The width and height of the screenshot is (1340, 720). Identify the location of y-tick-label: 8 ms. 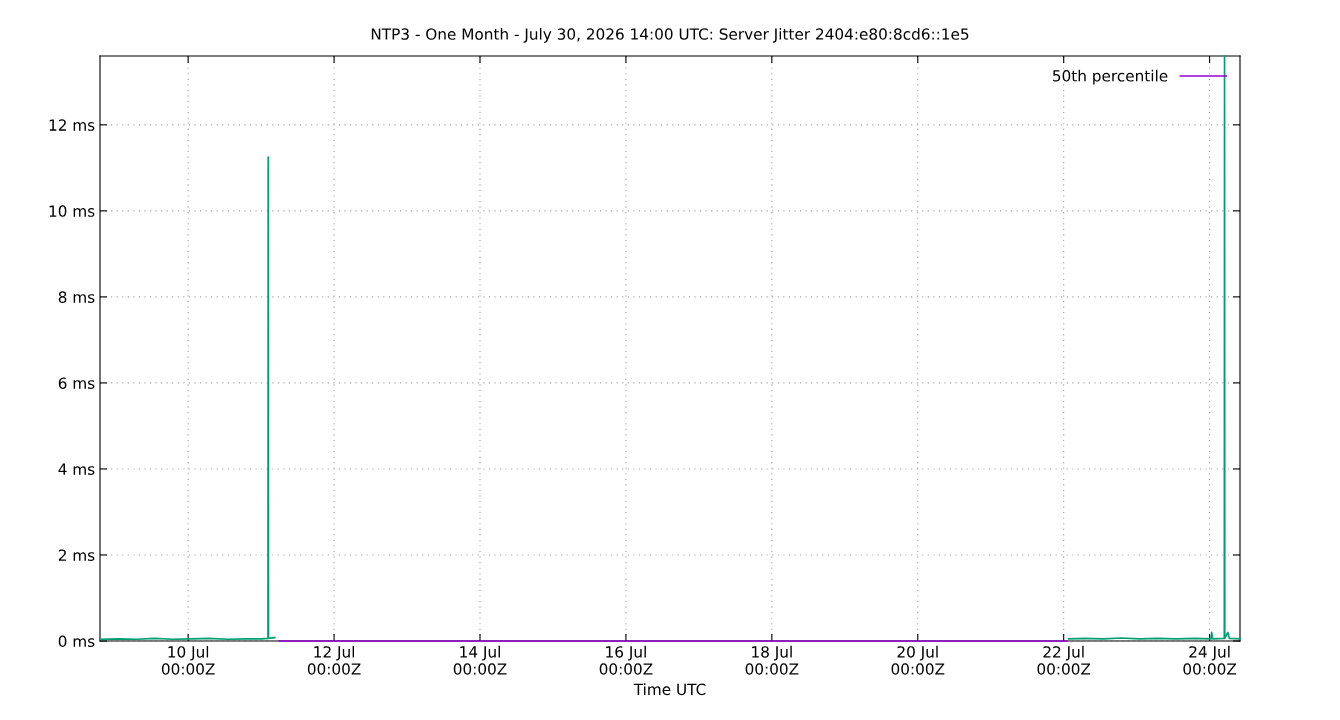
(76, 297).